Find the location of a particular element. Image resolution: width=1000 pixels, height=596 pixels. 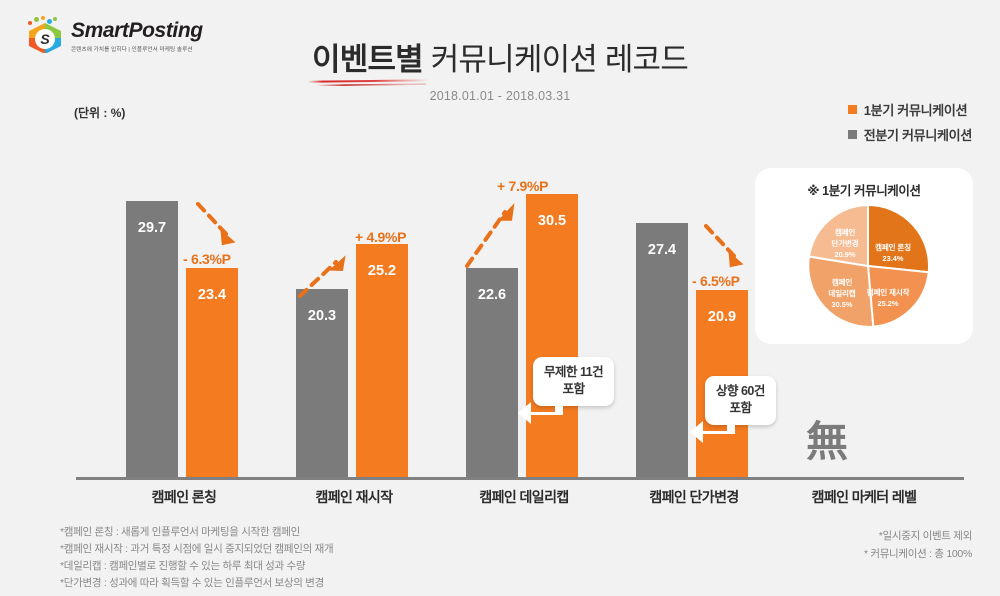

pie-pct-campaign-dailycap: 30.5% is located at coordinates (842, 304).